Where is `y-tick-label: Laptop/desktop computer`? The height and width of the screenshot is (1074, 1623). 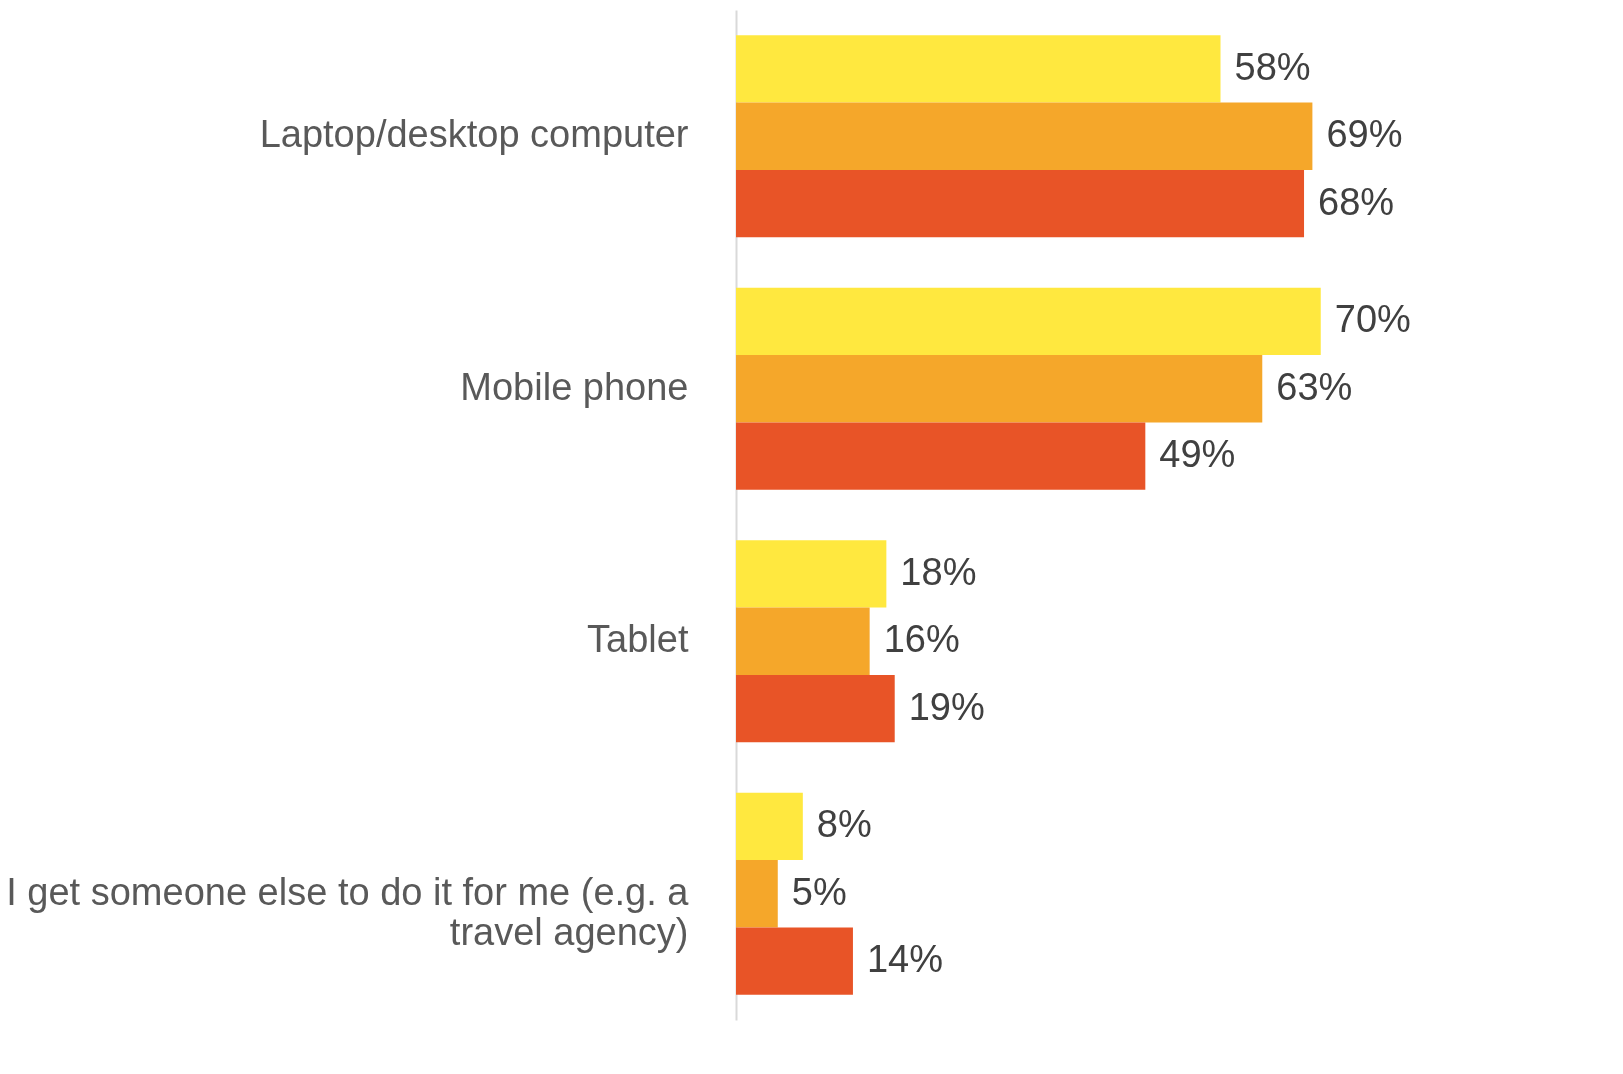
y-tick-label: Laptop/desktop computer is located at coordinates (474, 134).